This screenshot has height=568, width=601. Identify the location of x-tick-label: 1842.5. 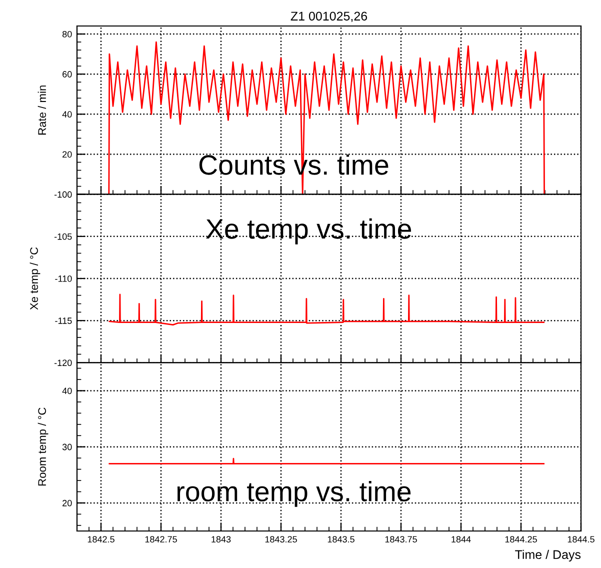
(101, 539).